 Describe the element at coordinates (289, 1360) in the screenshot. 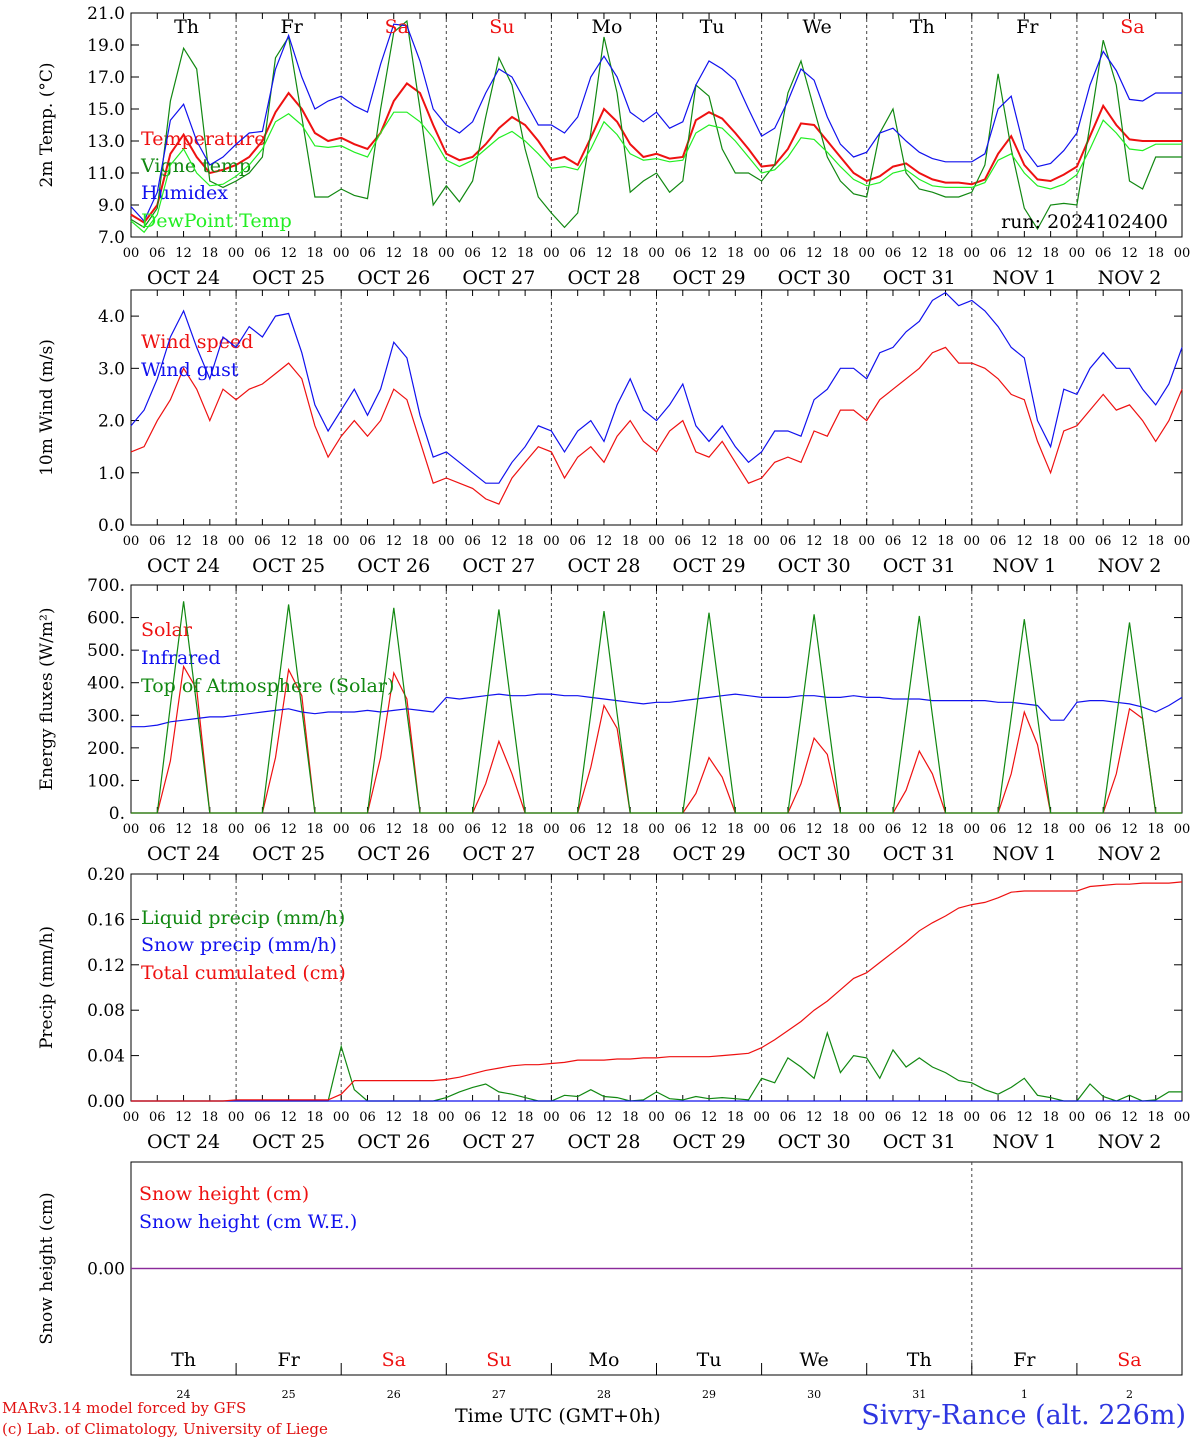

I see `weekday-label: Fr` at that location.